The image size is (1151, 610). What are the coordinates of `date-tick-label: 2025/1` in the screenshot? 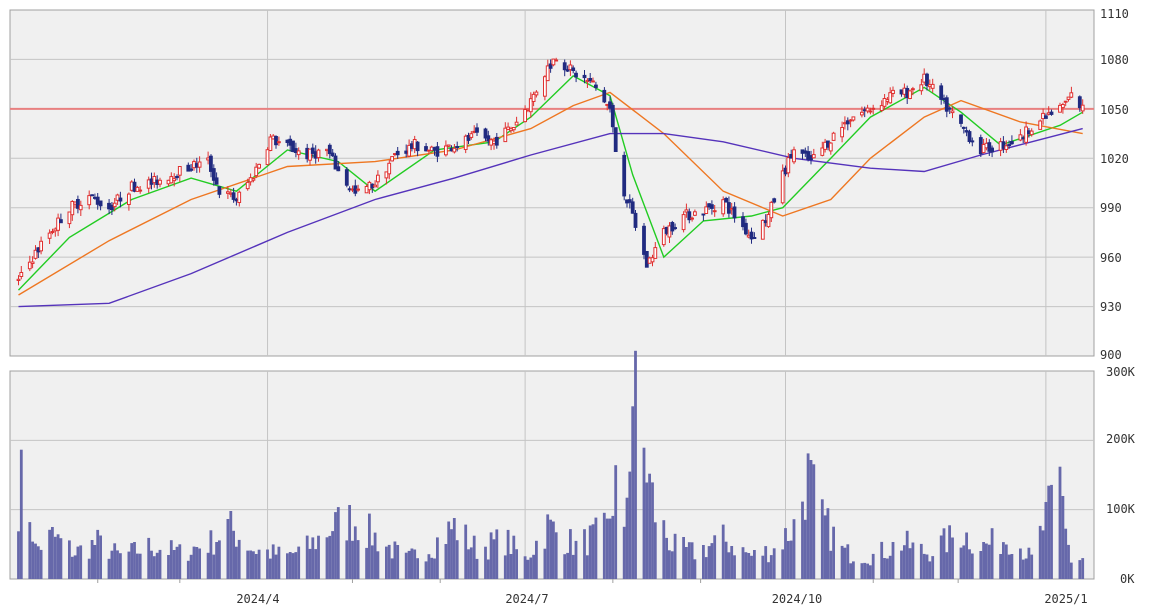 It's located at (1065, 599).